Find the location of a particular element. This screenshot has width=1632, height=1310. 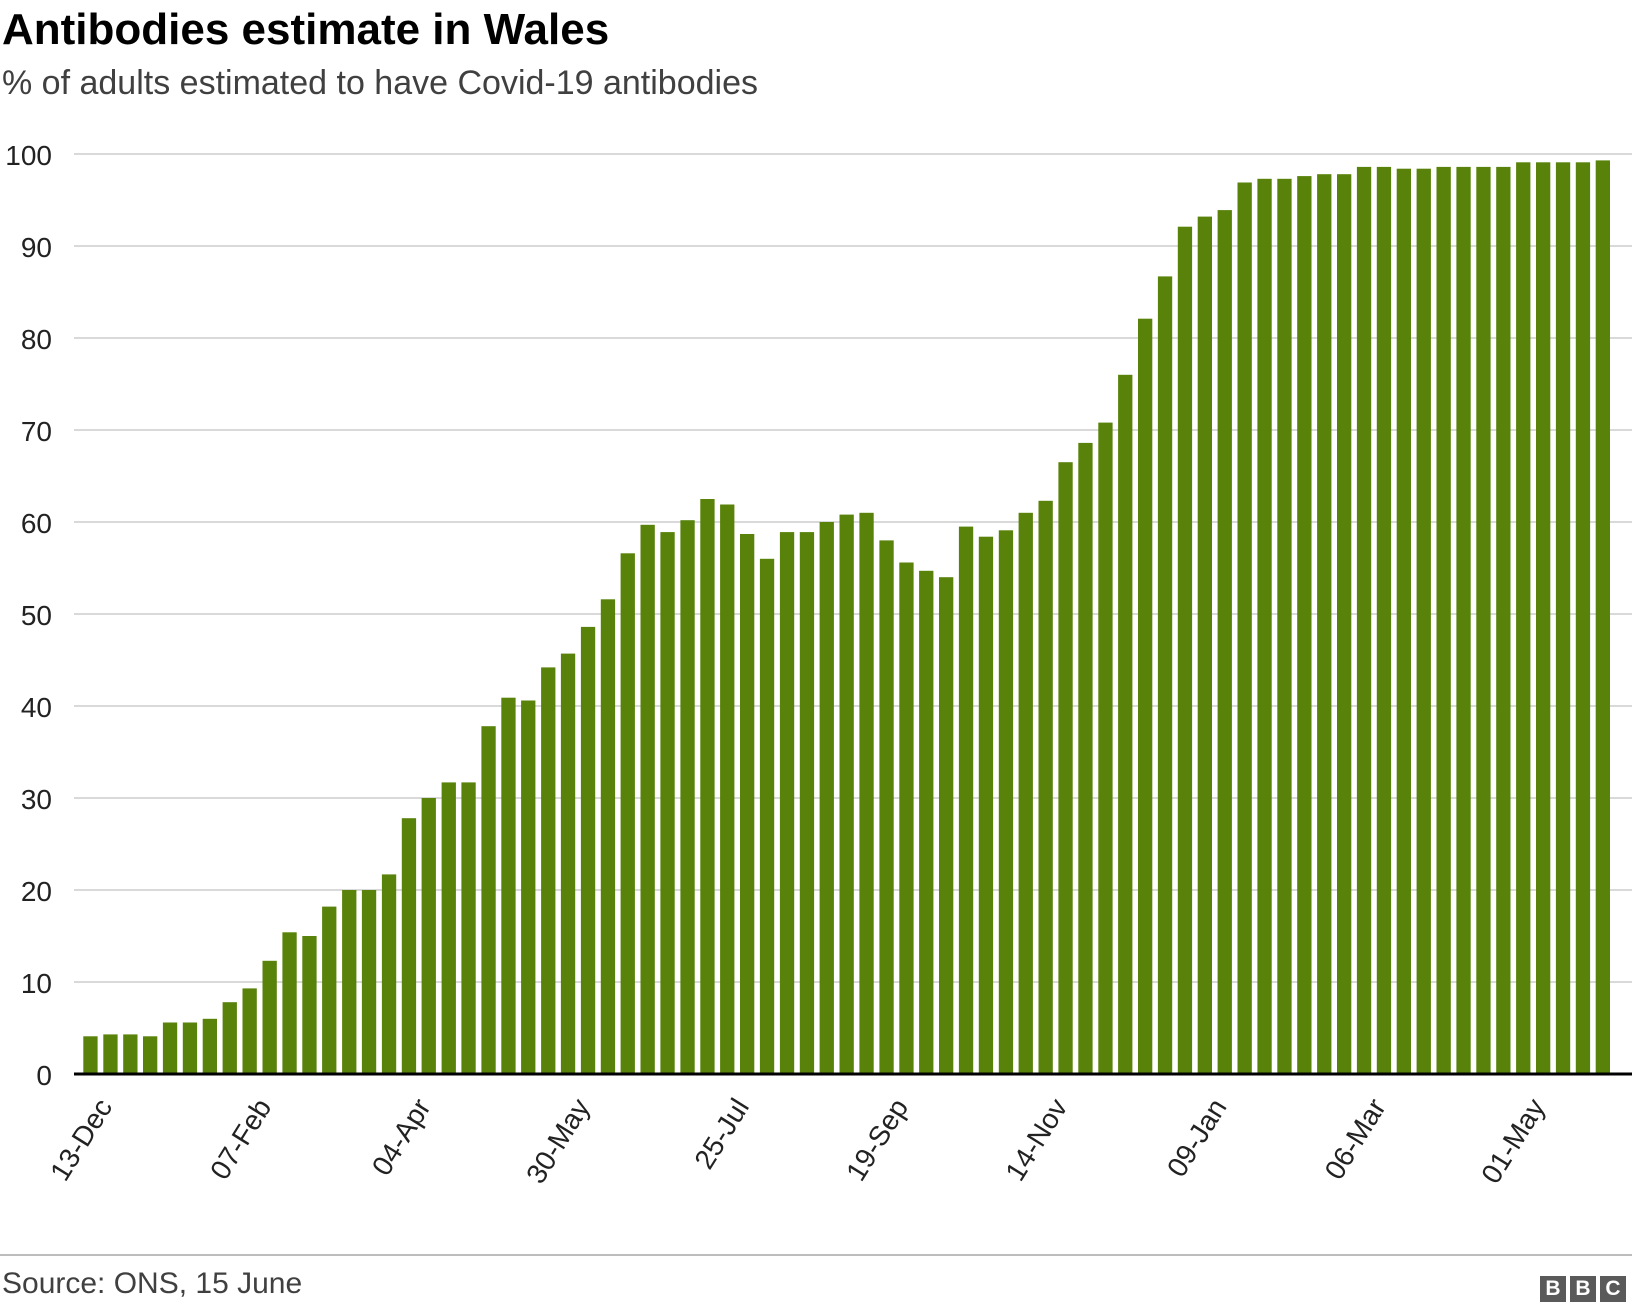

y-tick-label: 100 is located at coordinates (28, 155).